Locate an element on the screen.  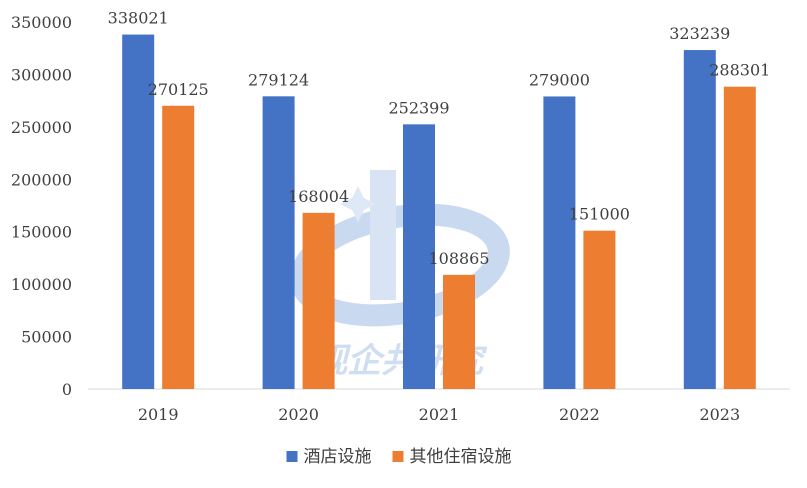
watermark-star is located at coordinates (358, 204).